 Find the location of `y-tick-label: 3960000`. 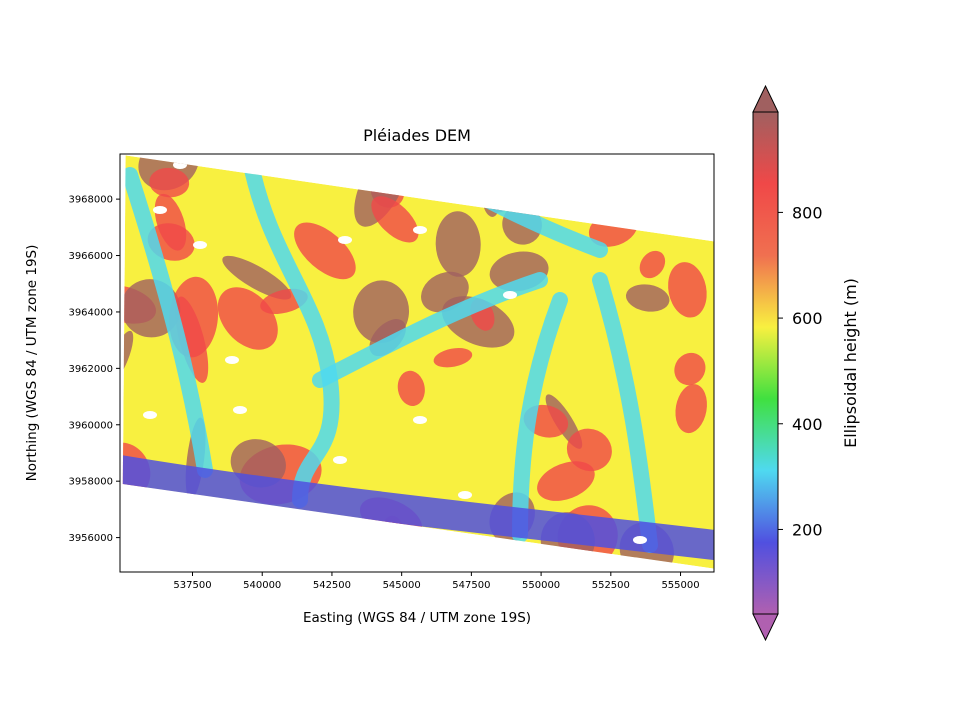

y-tick-label: 3960000 is located at coordinates (90, 425).